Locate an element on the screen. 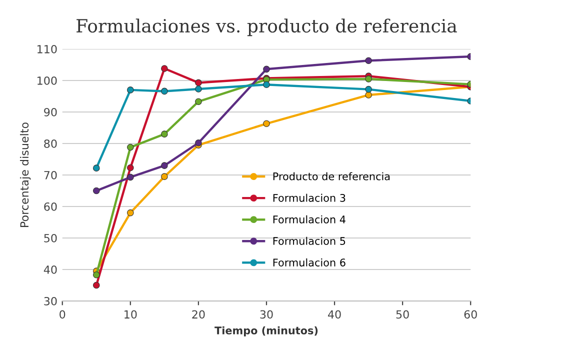  x-tick-label: 10 is located at coordinates (130, 314).